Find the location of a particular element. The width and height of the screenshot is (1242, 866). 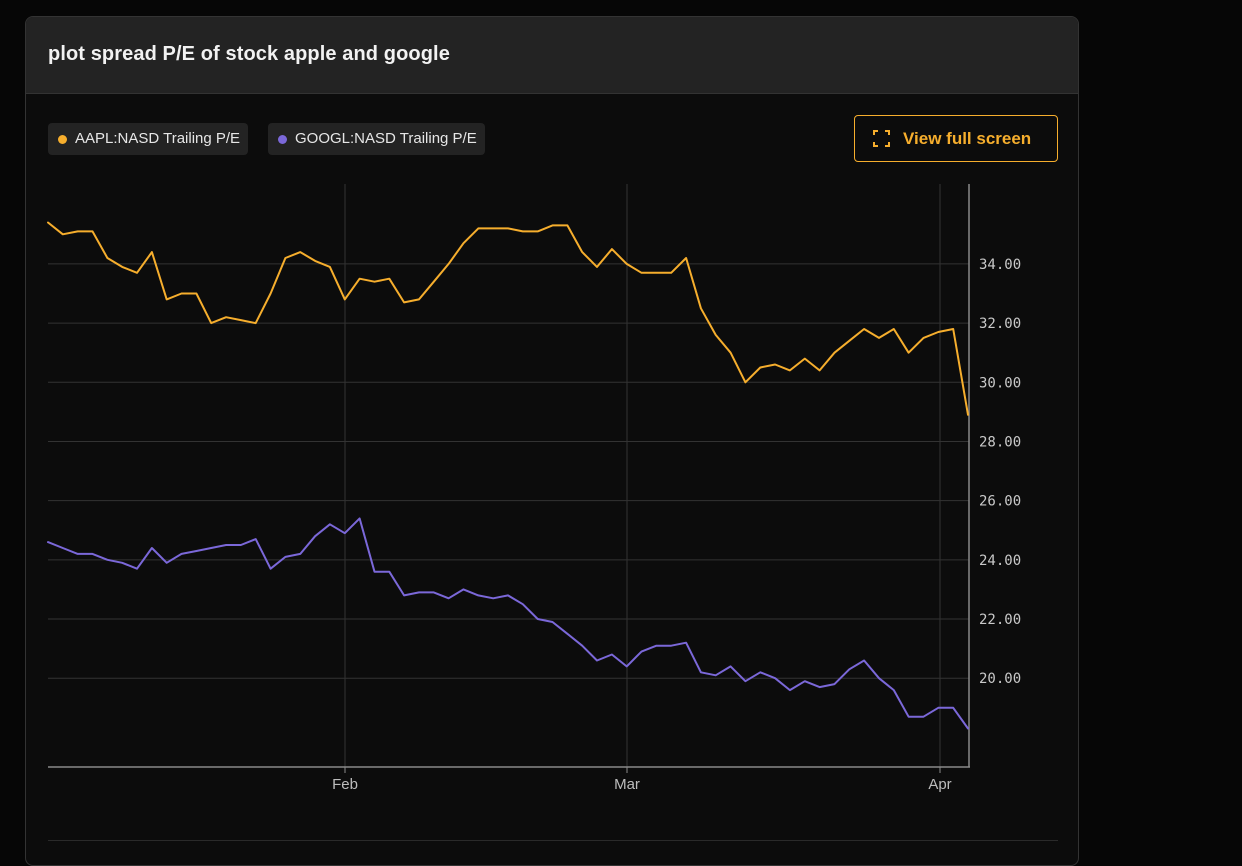

fullscreen-icon is located at coordinates (881, 138).